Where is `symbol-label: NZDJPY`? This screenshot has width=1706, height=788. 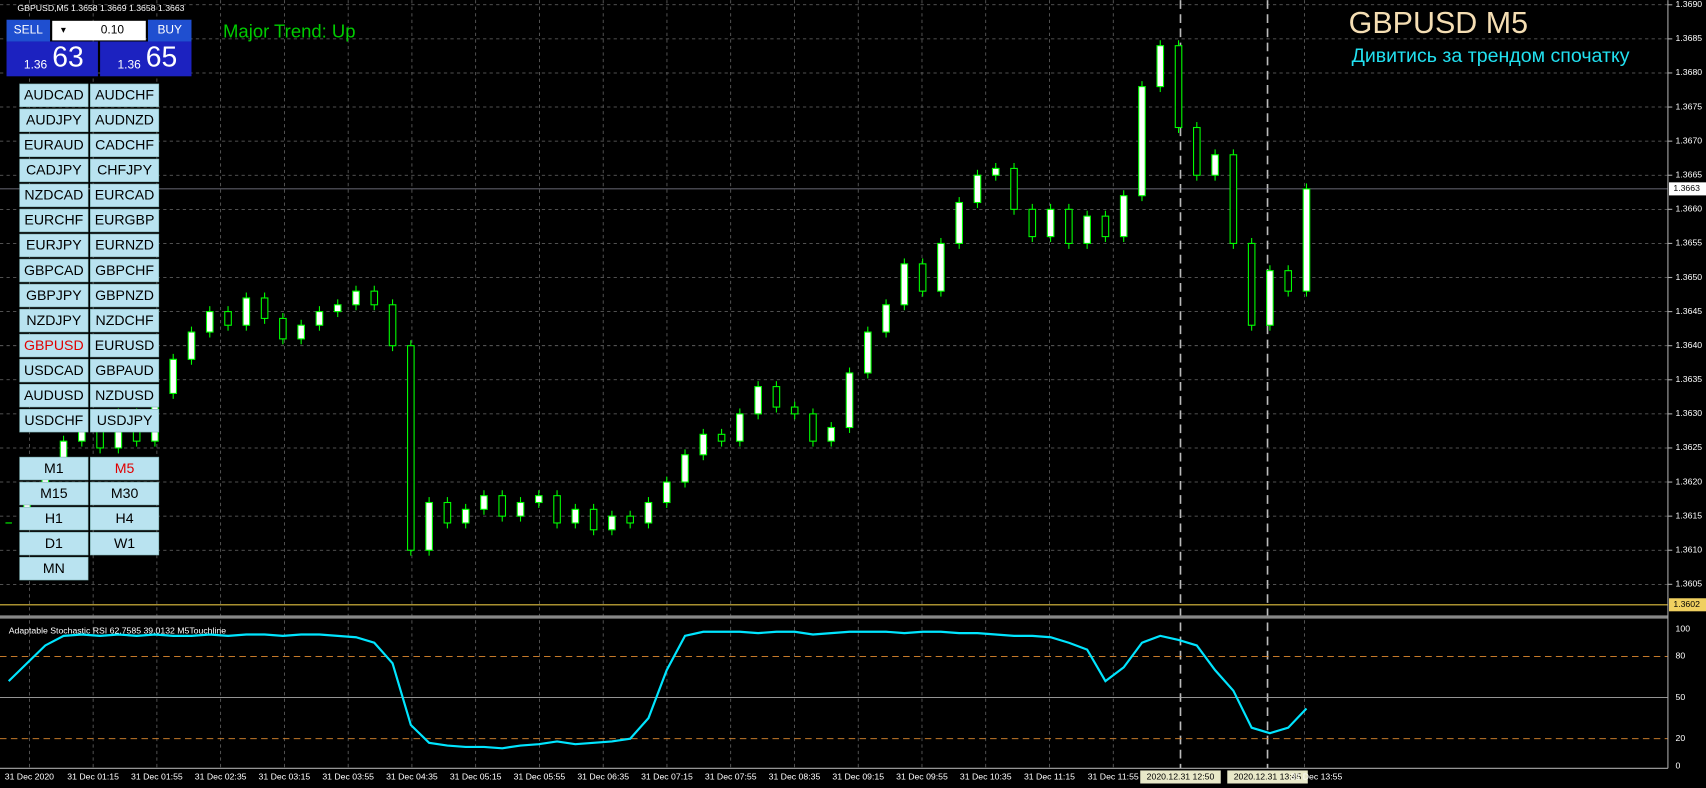
symbol-label: NZDJPY is located at coordinates (54, 320).